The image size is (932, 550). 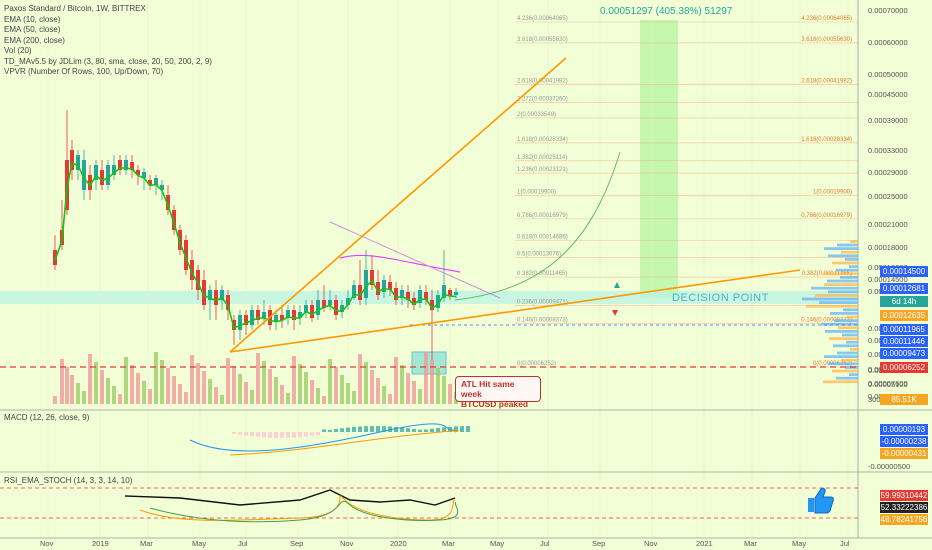 I want to click on thumbs-up-icon, so click(x=820, y=500).